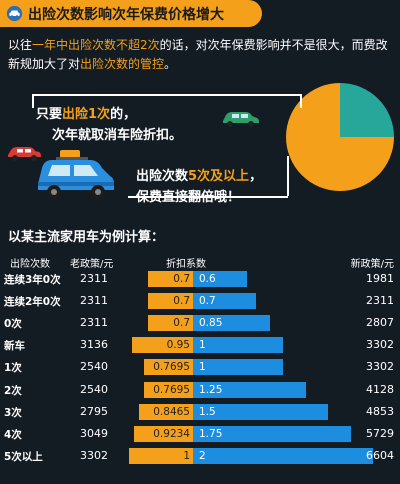 The image size is (400, 484). What do you see at coordinates (13, 391) in the screenshot?
I see `row-label: 2次` at bounding box center [13, 391].